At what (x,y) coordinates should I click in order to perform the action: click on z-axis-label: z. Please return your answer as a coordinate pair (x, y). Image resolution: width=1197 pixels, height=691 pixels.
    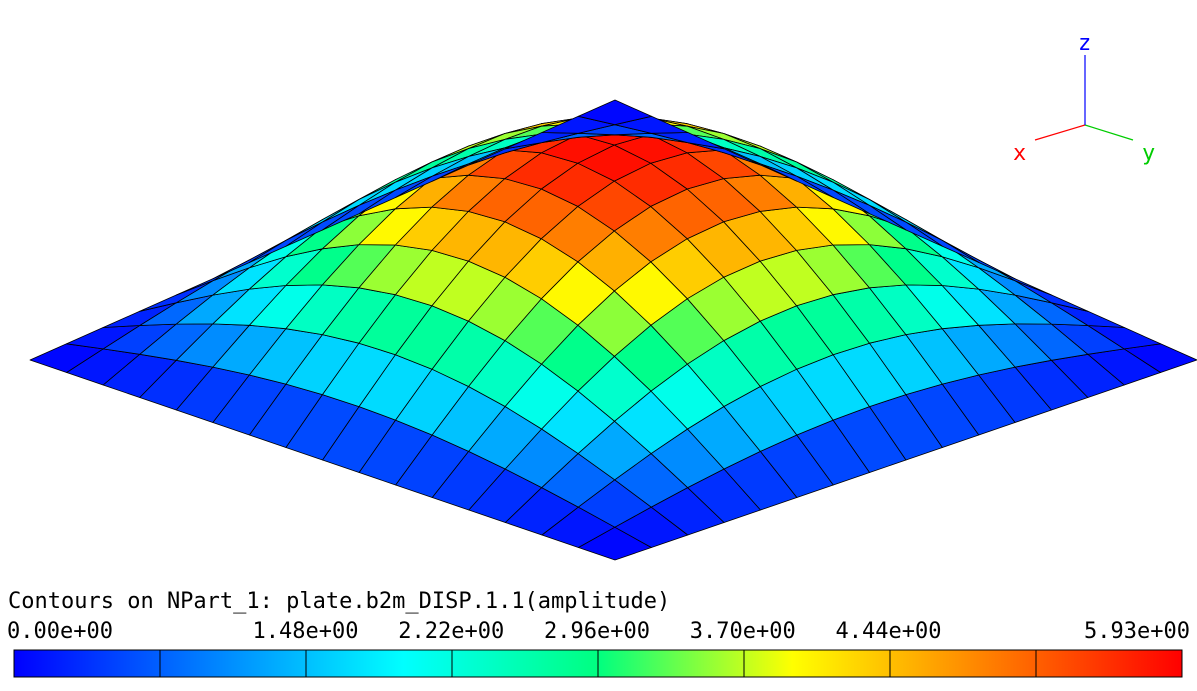
    Looking at the image, I should click on (1084, 43).